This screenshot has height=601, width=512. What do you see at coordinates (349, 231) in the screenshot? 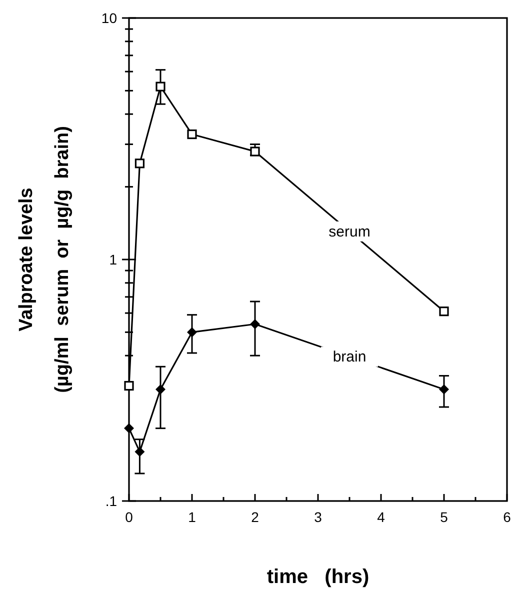
I see `series-label: serum` at bounding box center [349, 231].